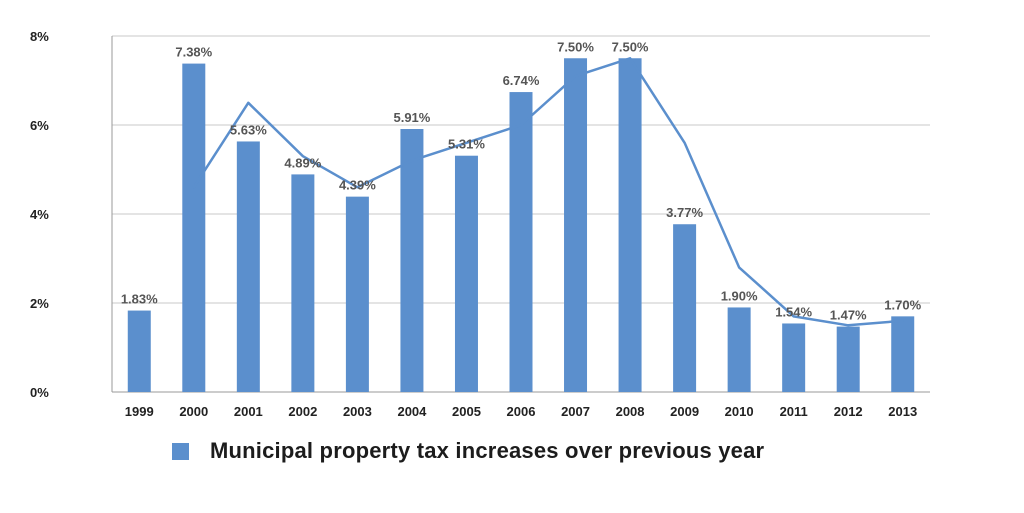 Image resolution: width=1024 pixels, height=513 pixels. What do you see at coordinates (180, 451) in the screenshot?
I see `legend-swatch` at bounding box center [180, 451].